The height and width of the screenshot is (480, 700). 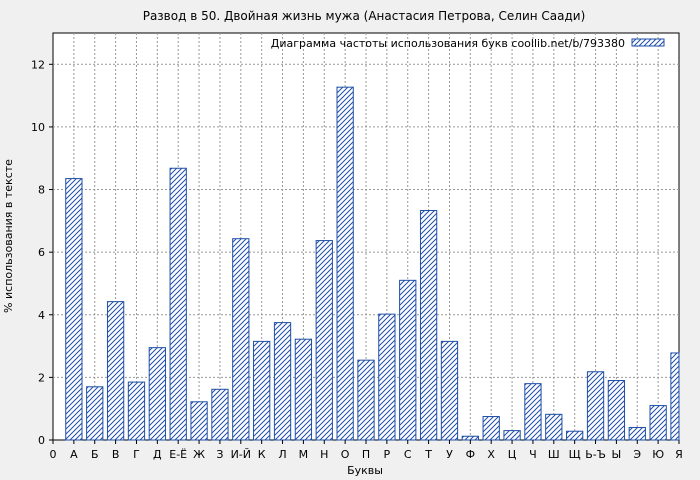 I want to click on bar-Г, so click(x=136, y=411).